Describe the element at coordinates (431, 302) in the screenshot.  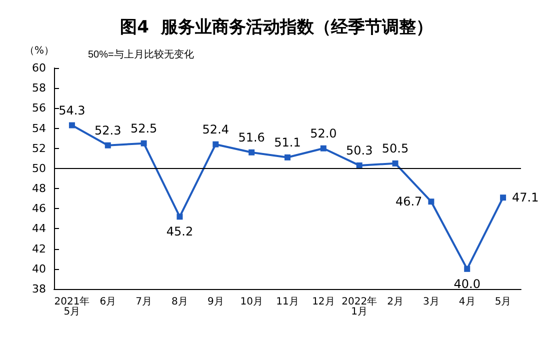
I see `x-tick-label: 3月` at that location.